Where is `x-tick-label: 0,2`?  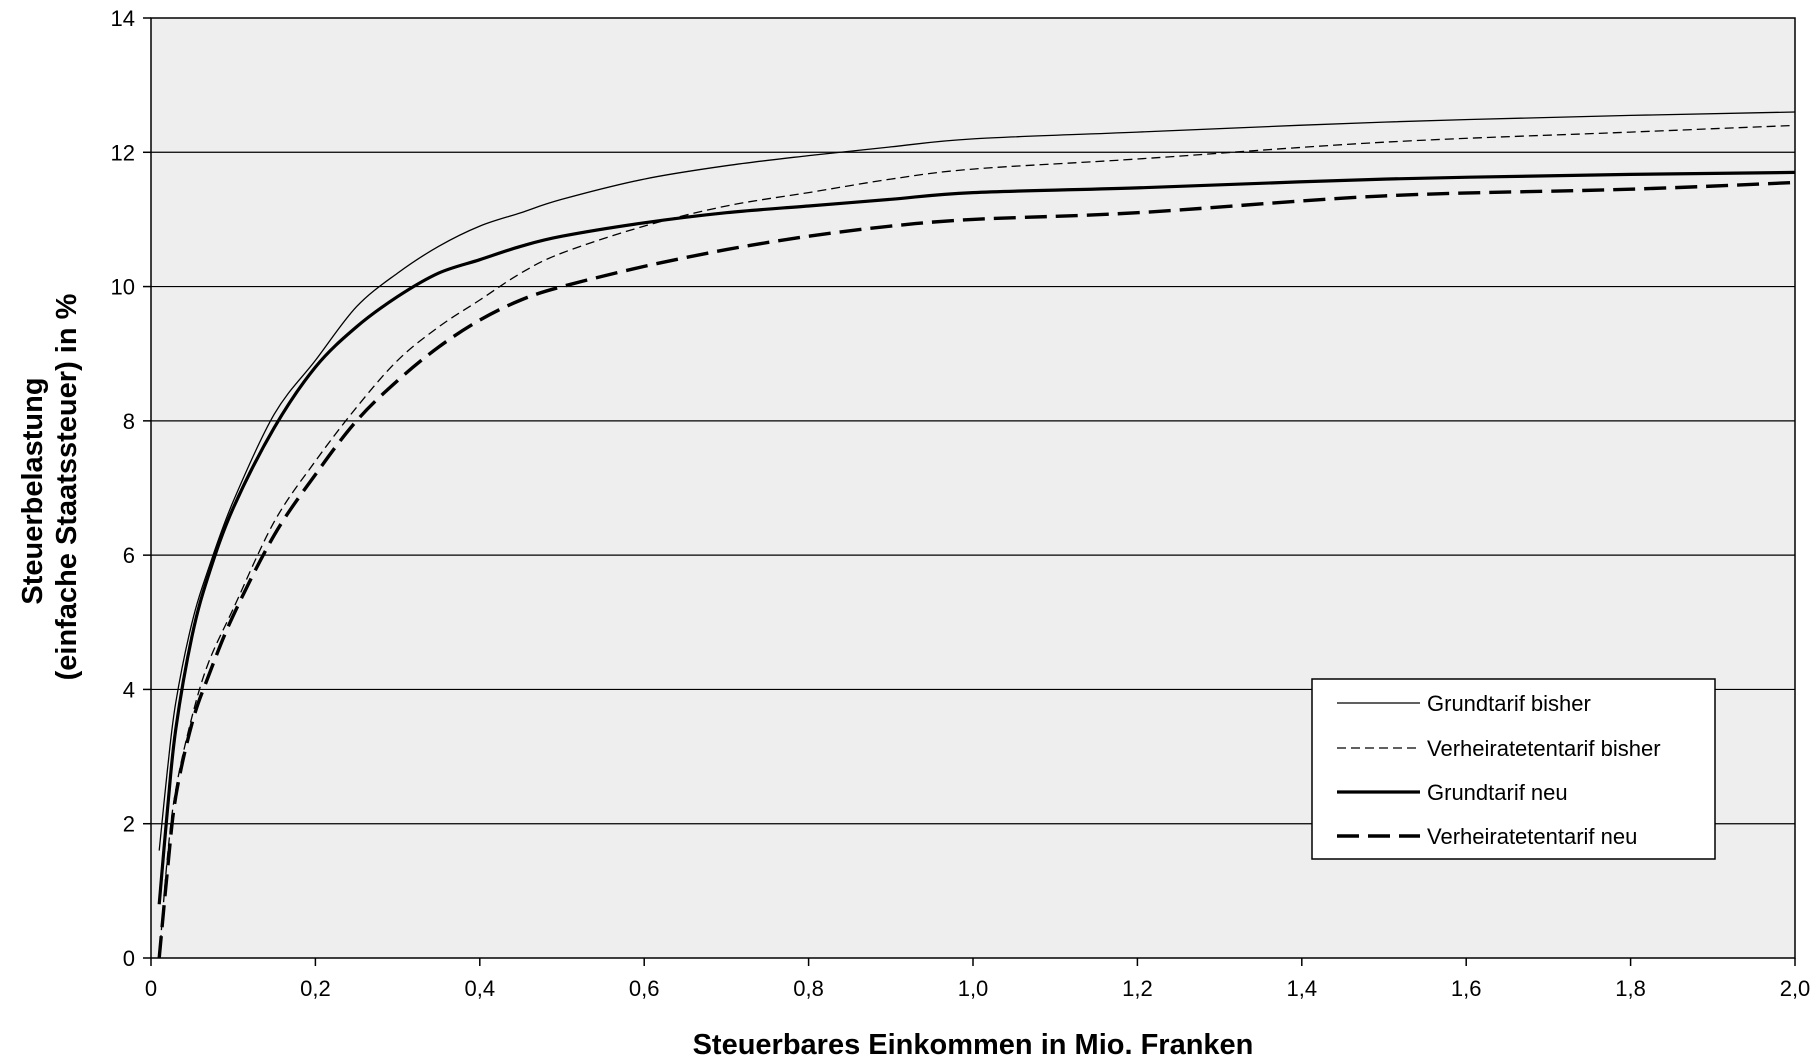
x-tick-label: 0,2 is located at coordinates (315, 988).